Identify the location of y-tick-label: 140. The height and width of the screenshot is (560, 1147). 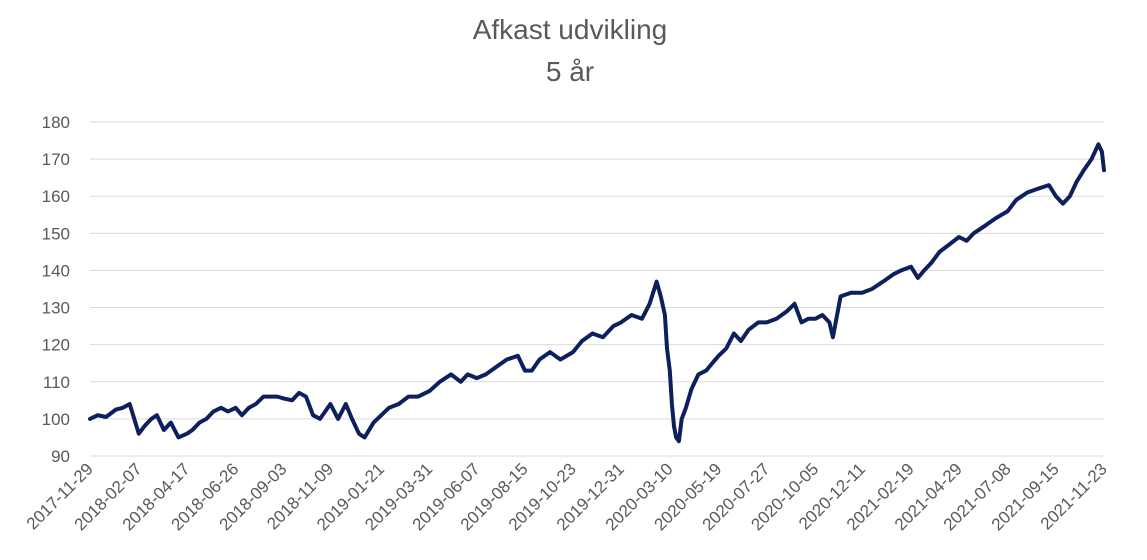
(56, 270).